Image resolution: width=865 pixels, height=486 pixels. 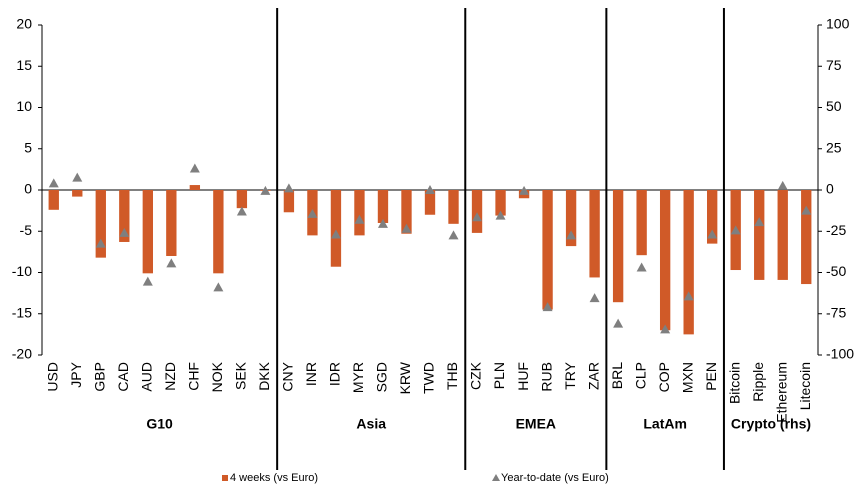 What do you see at coordinates (834, 65) in the screenshot?
I see `y2-tick-label: 75` at bounding box center [834, 65].